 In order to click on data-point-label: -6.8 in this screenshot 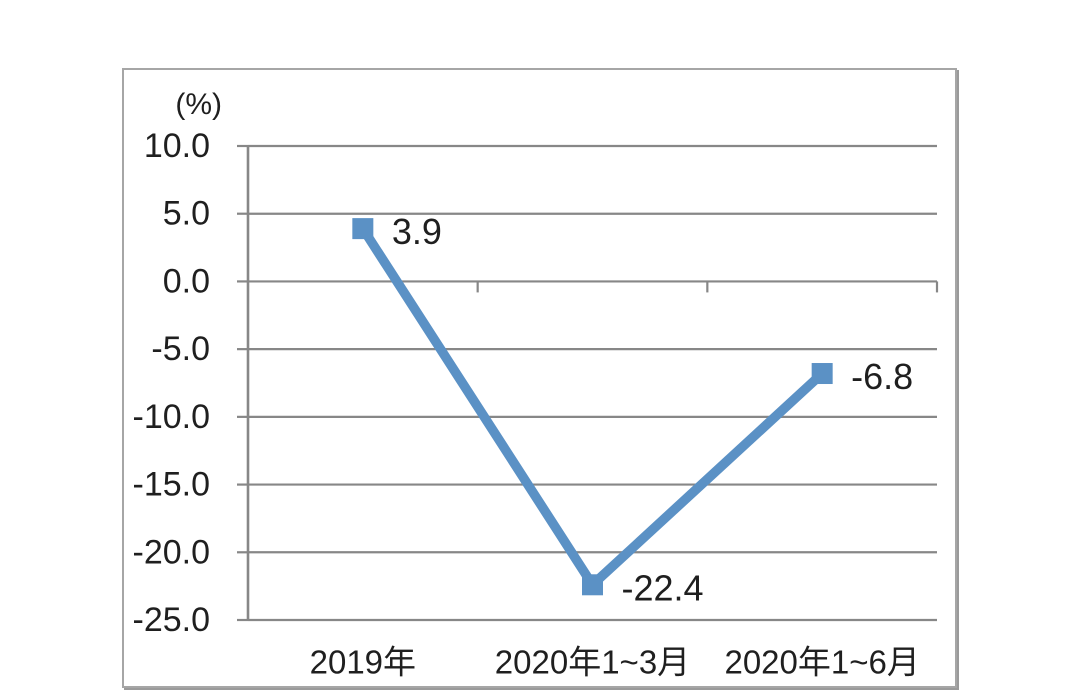, I will do `click(882, 376)`.